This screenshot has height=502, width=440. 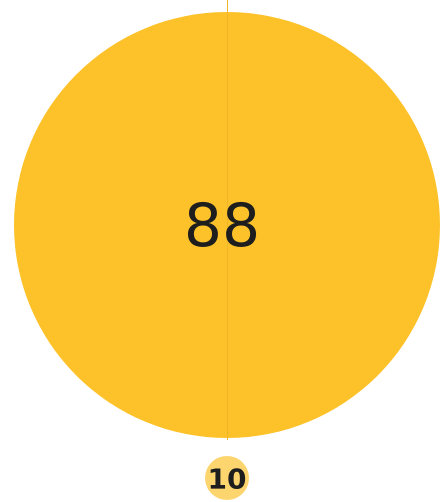 I want to click on main-label: 88, so click(x=222, y=226).